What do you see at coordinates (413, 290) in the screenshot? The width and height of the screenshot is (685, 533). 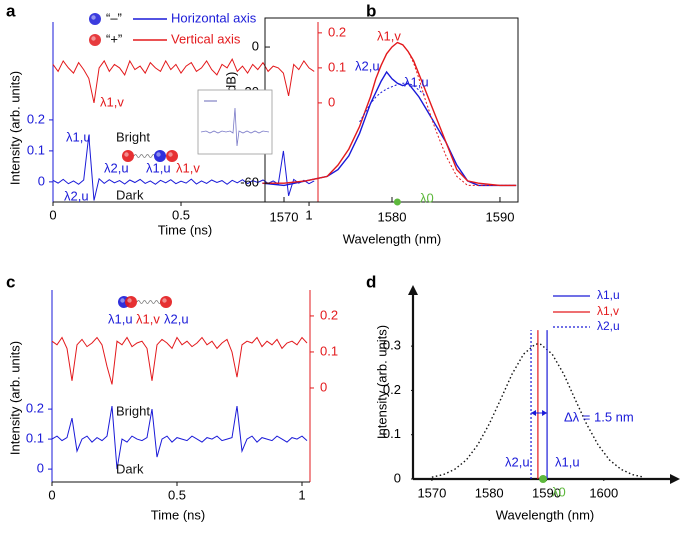 I see `y-axis-arrow` at bounding box center [413, 290].